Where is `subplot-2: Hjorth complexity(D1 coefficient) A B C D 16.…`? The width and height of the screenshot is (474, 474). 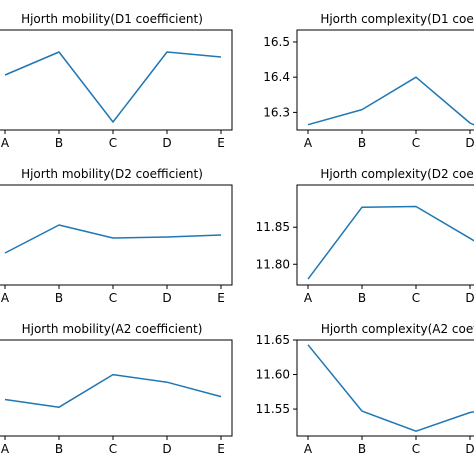
subplot-2: Hjorth complexity(D1 coefficient) A B C D 16.… is located at coordinates (368, 81).